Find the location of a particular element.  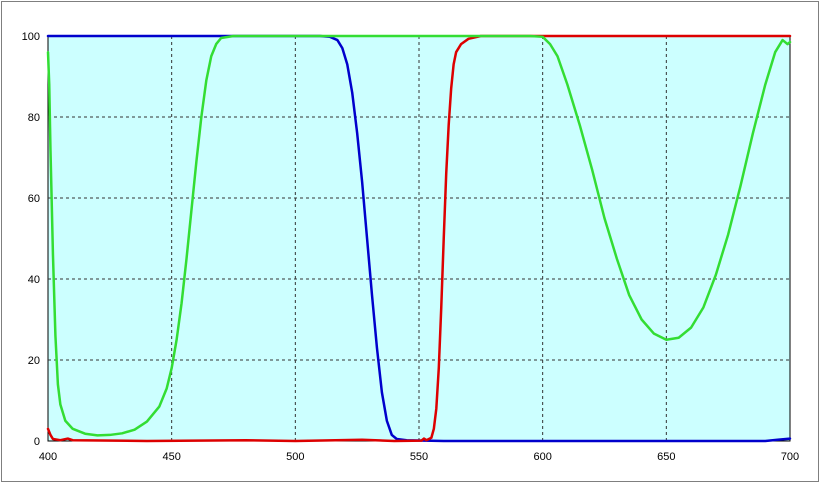

x-tick-label: 400 is located at coordinates (48, 457).